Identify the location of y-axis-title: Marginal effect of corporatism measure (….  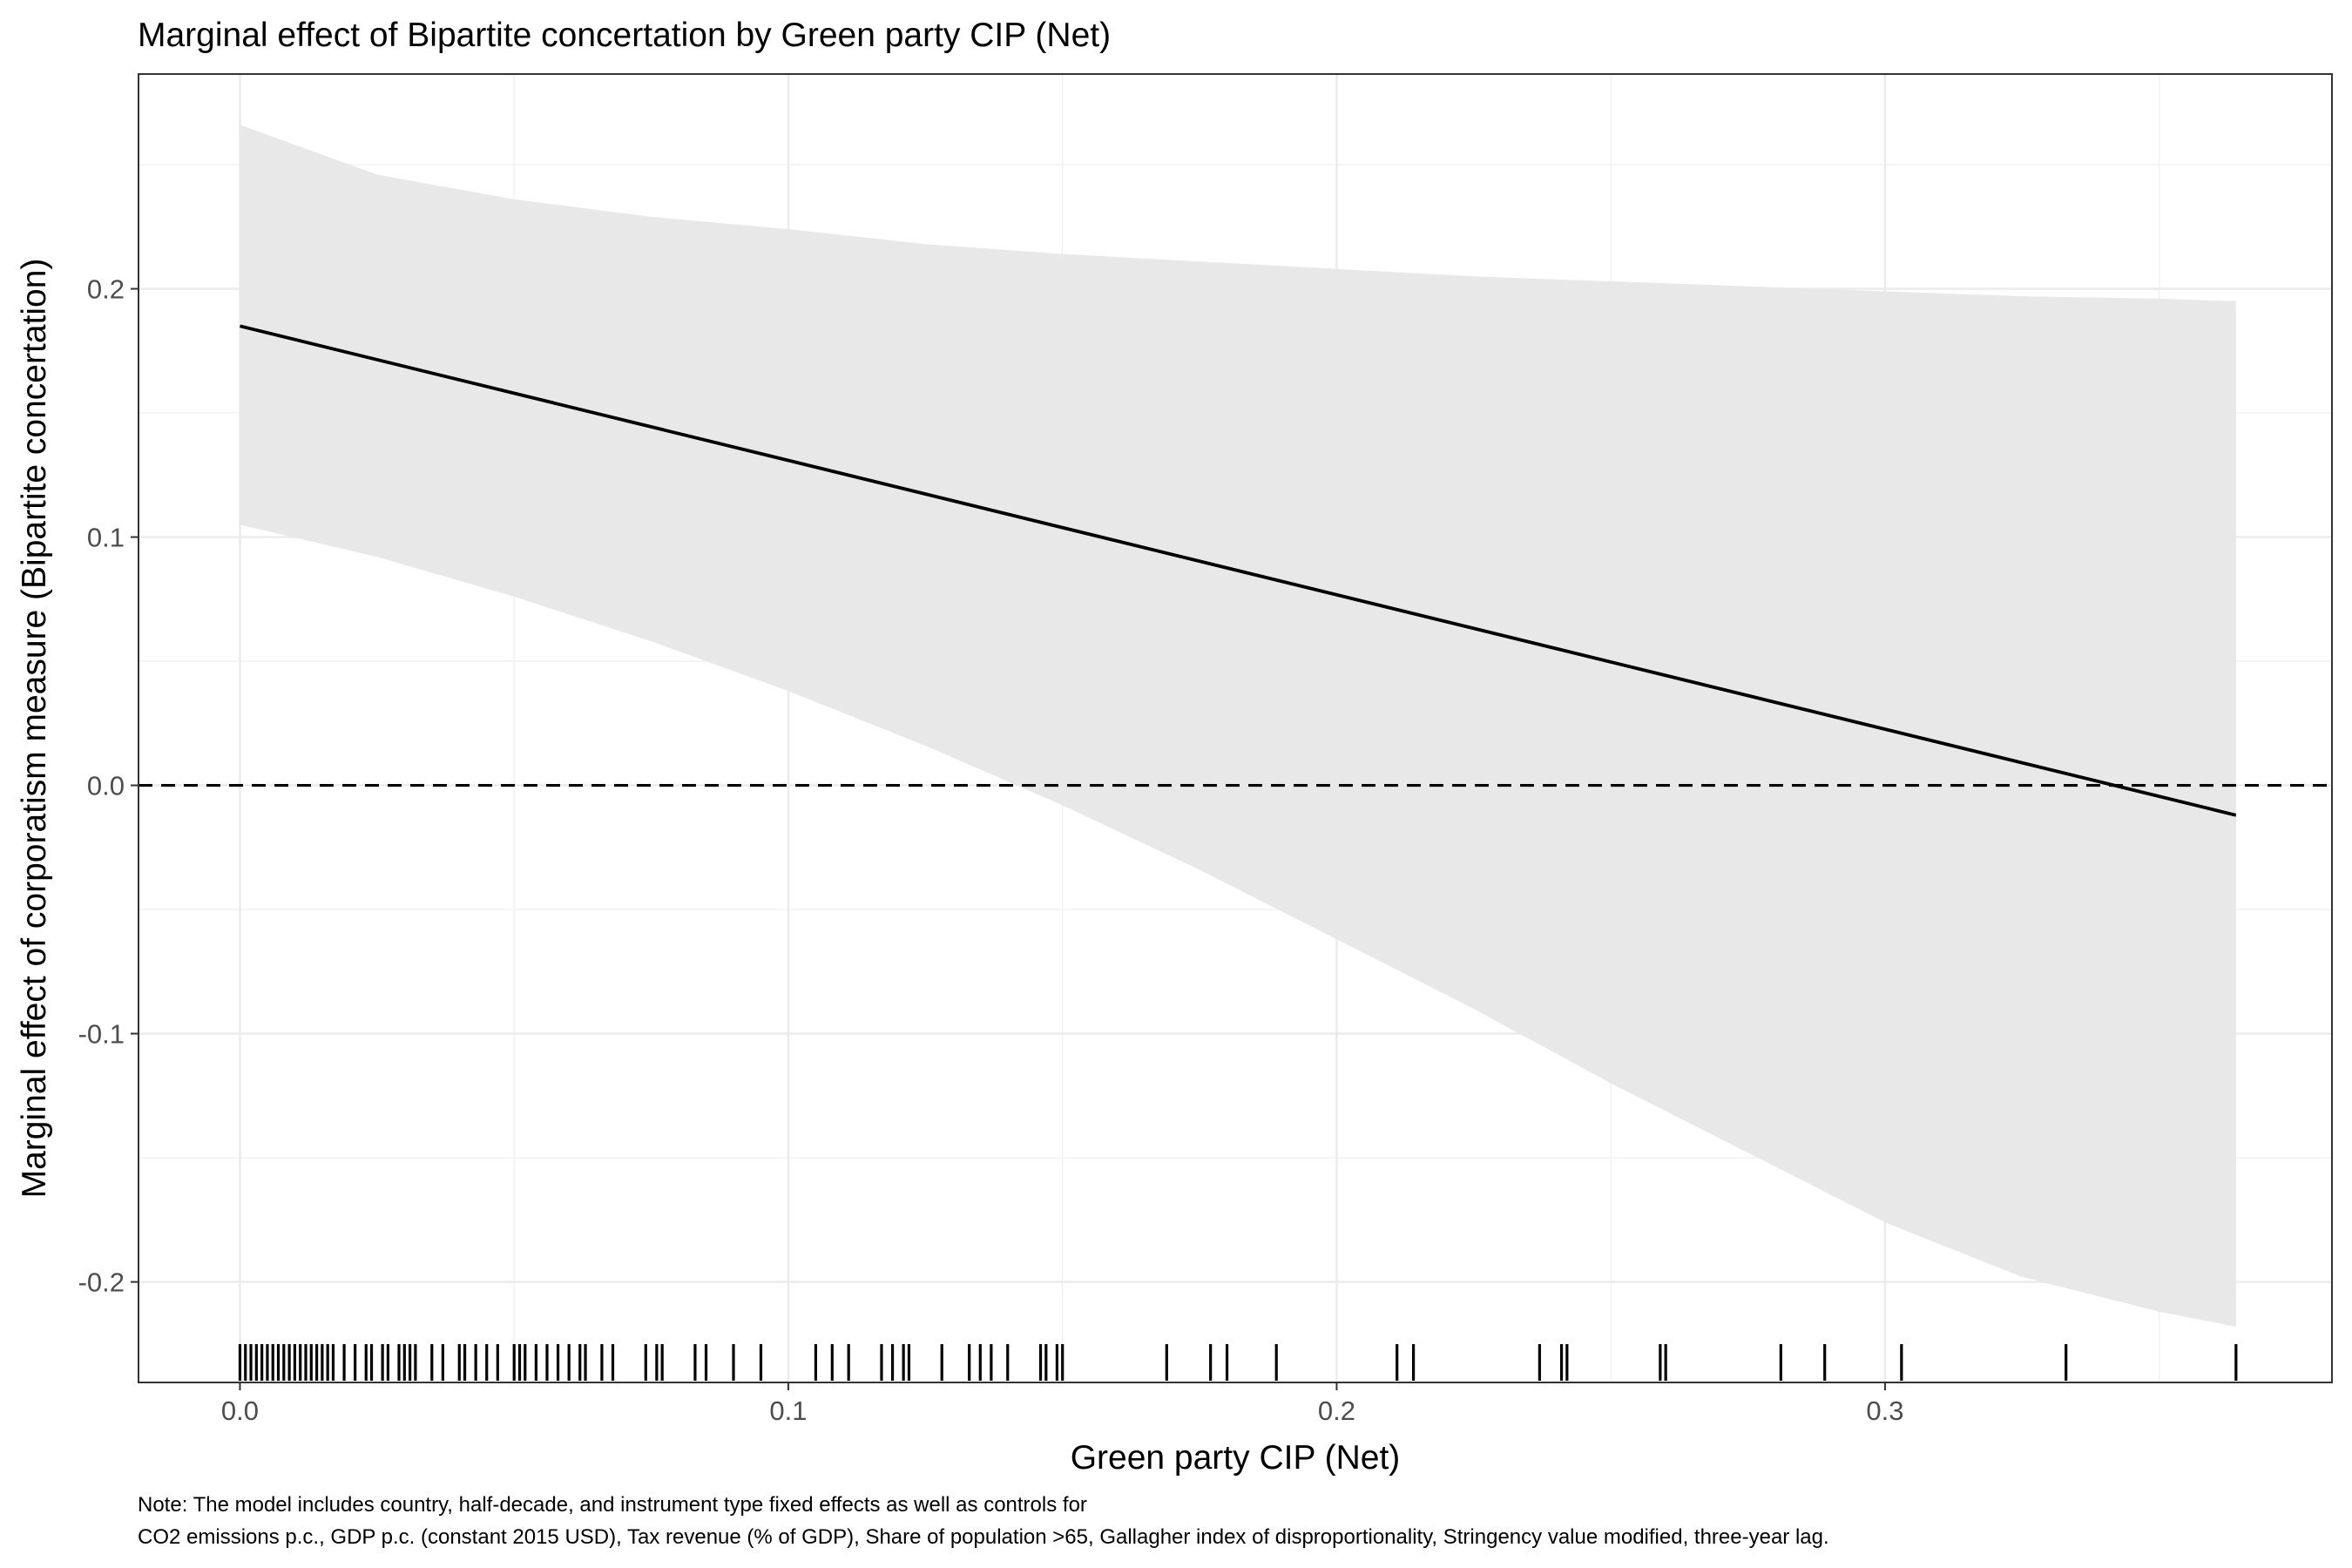
(34, 729).